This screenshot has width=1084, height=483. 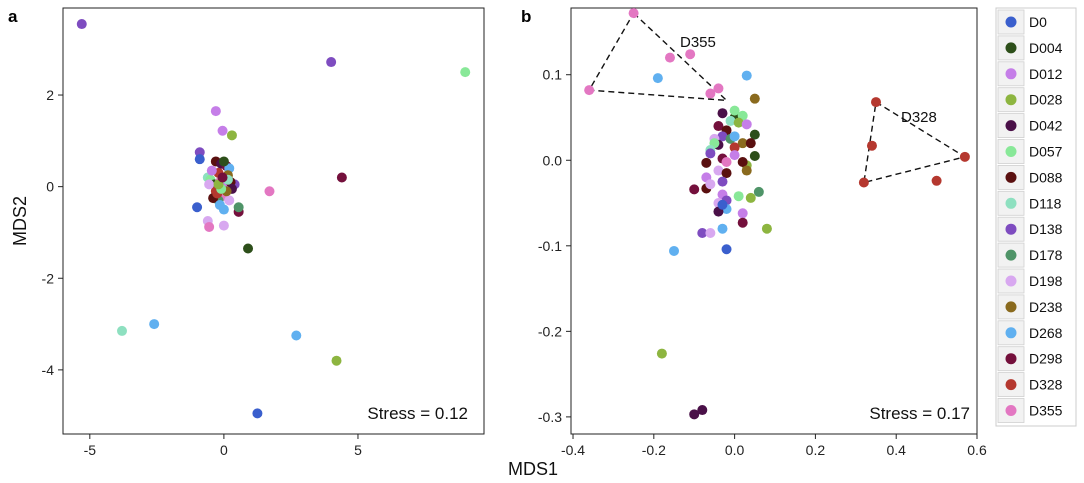 I want to click on b-y-tick-label: -0.3, so click(x=550, y=417).